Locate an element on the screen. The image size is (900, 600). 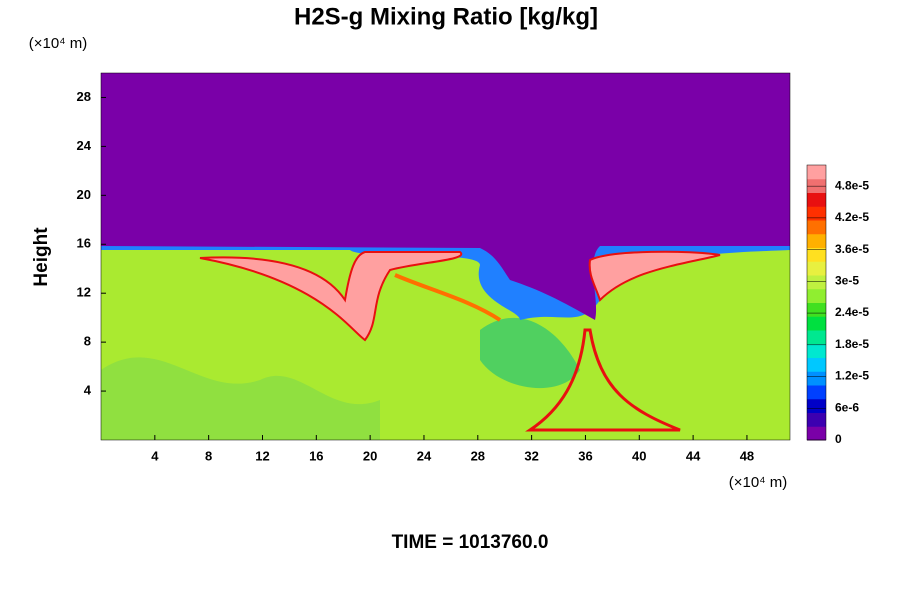
x-tick-label: 4 is located at coordinates (155, 455).